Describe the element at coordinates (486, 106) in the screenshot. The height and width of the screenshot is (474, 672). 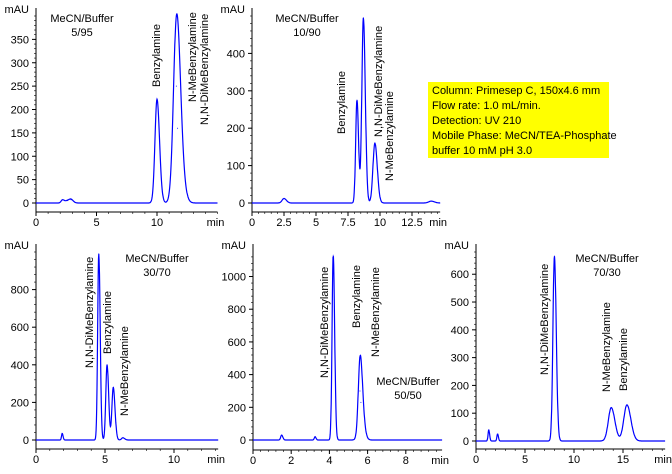
I see `info-line: Flow rate: 1.0 mL/min.` at that location.